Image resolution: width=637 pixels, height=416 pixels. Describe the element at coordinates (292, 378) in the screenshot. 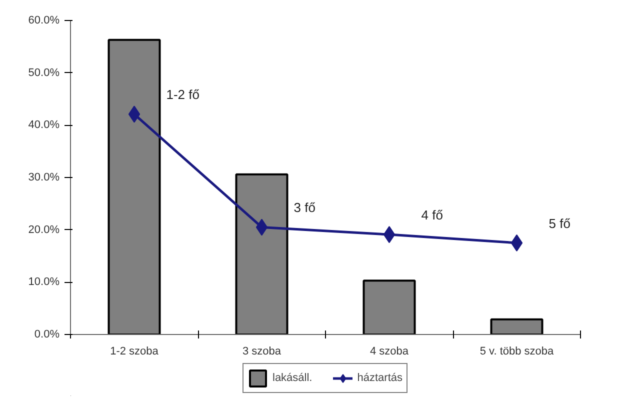

I see `legend-label: lakásáll.` at that location.